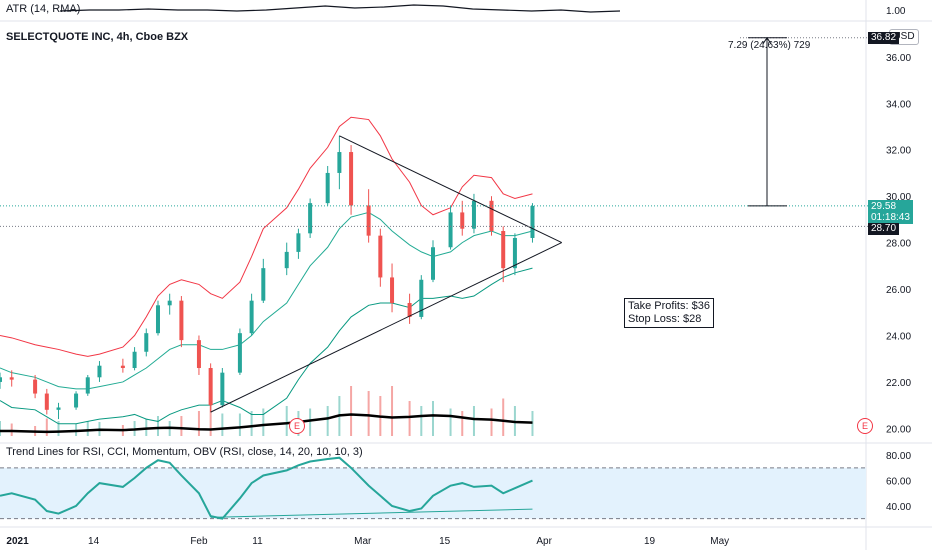 The width and height of the screenshot is (932, 550). I want to click on target-level-tag: 36.82, so click(884, 37).